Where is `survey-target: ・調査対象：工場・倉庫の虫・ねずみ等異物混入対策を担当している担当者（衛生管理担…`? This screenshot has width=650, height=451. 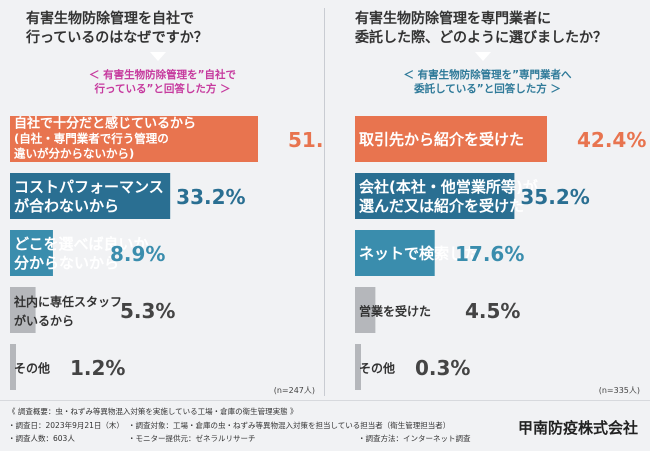 survey-target: ・調査対象：工場・倉庫の虫・ねずみ等異物混入対策を担当している担当者（衛生管理担… is located at coordinates (289, 425).